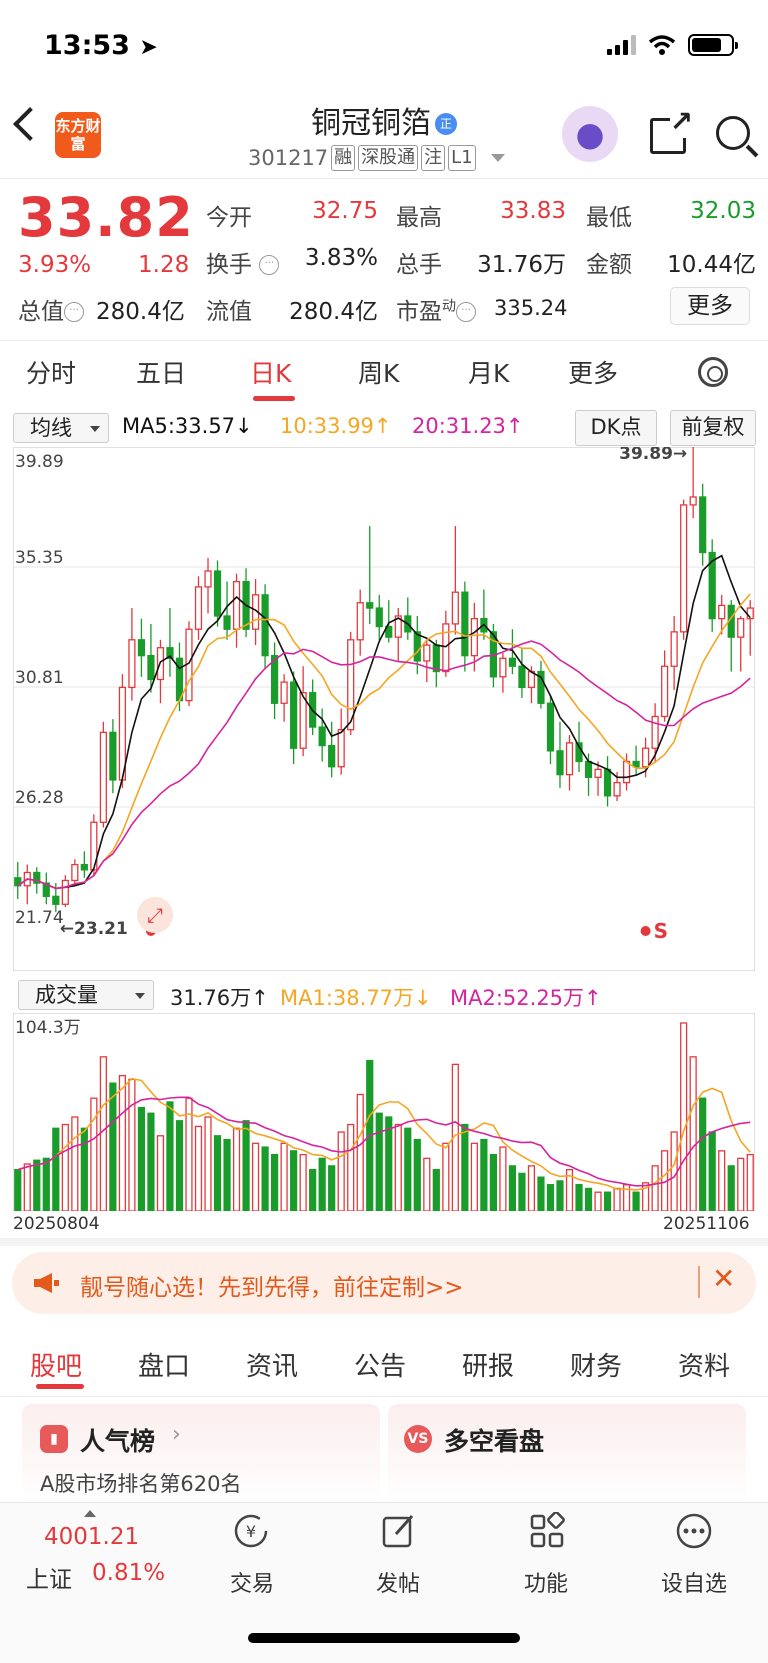 The height and width of the screenshot is (1663, 768). Describe the element at coordinates (488, 1367) in the screenshot. I see `tab-research: 研报` at that location.